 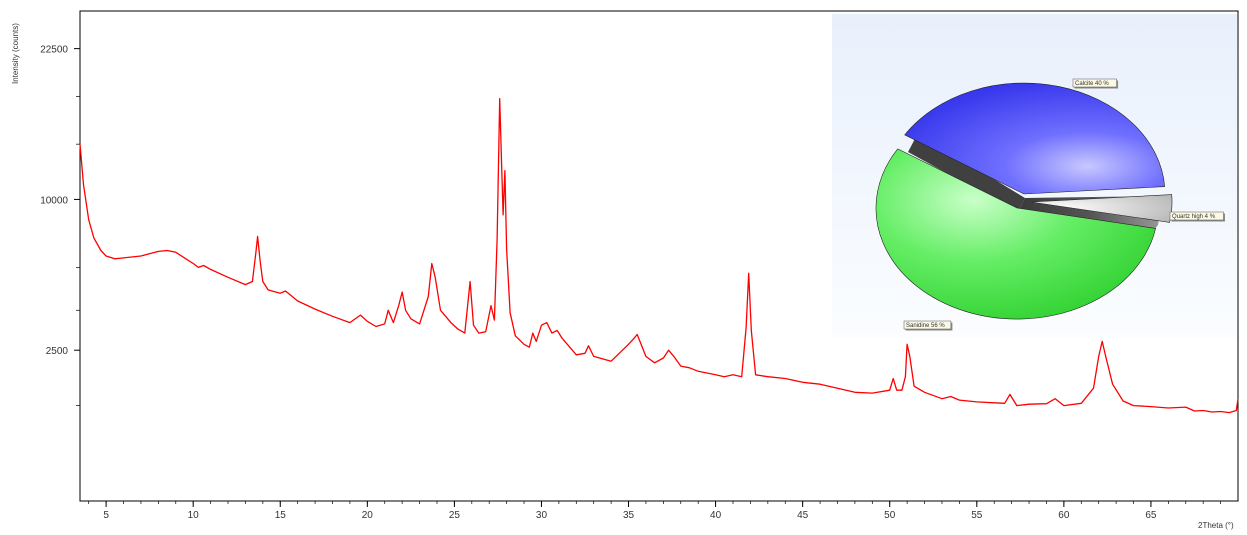 I want to click on x-tick-label: 60, so click(x=1064, y=515).